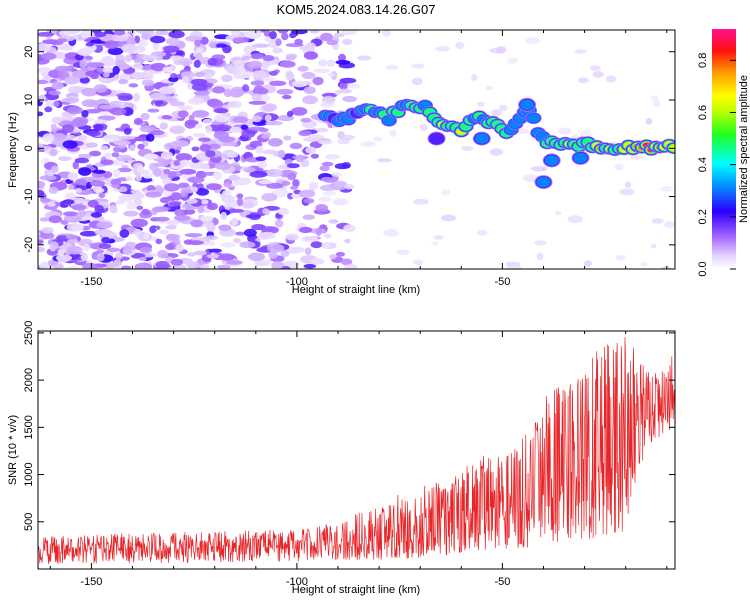  I want to click on spectrogram-y-tick-label: -10, so click(29, 197).